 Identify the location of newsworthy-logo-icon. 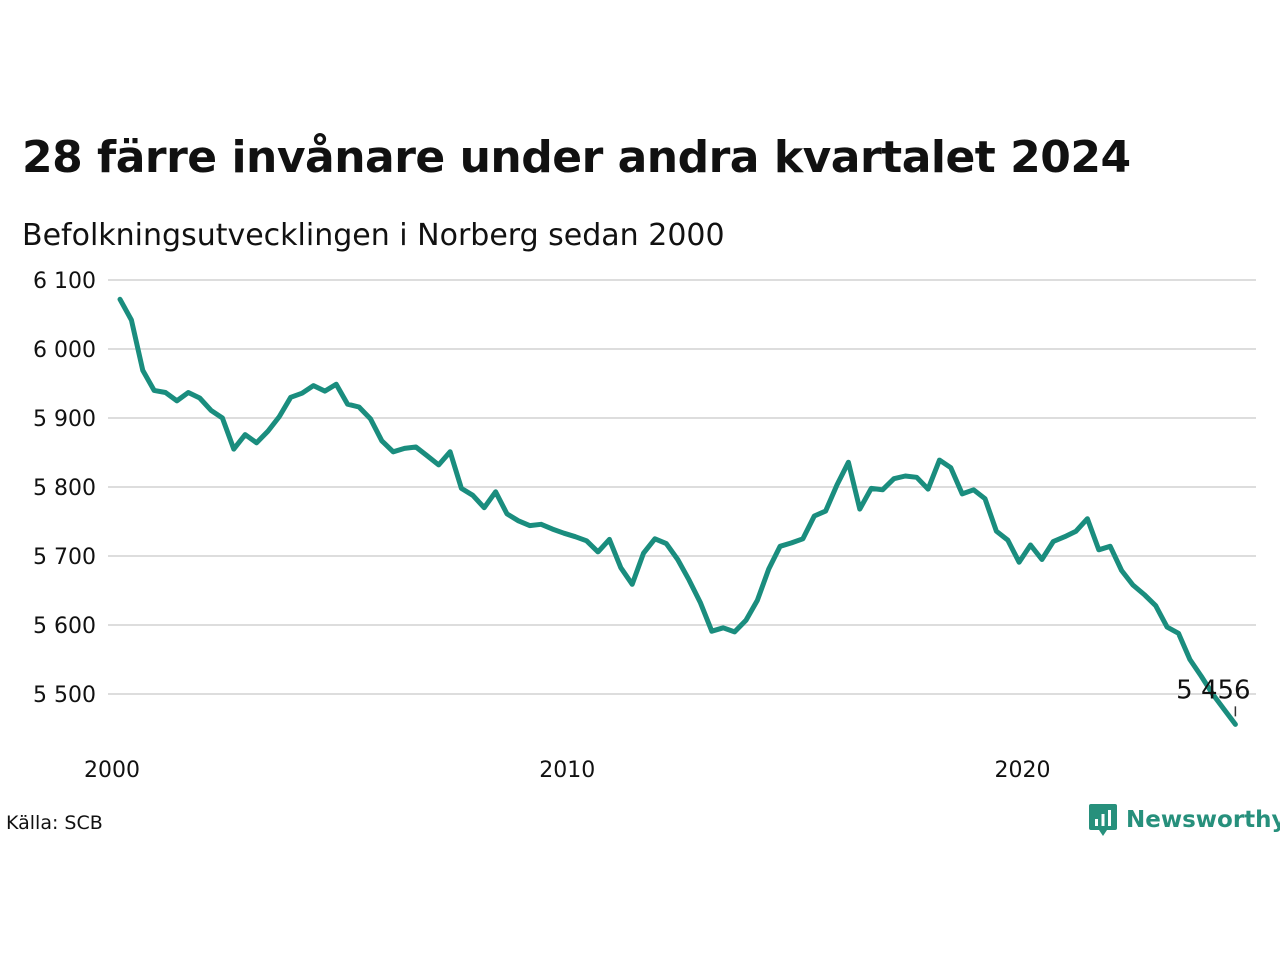
(1103, 820).